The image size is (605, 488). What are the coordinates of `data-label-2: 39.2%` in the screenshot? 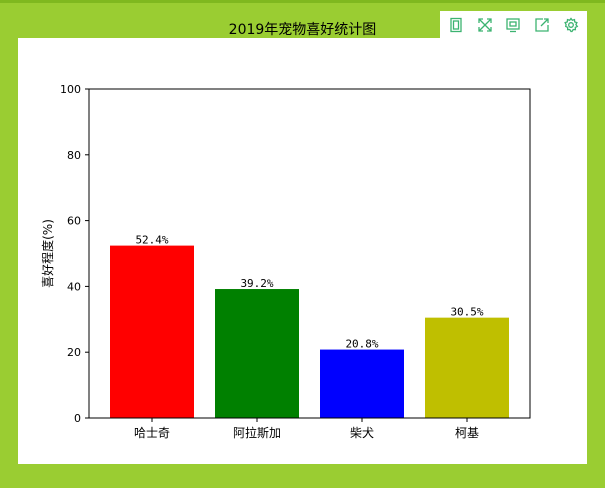 It's located at (256, 283).